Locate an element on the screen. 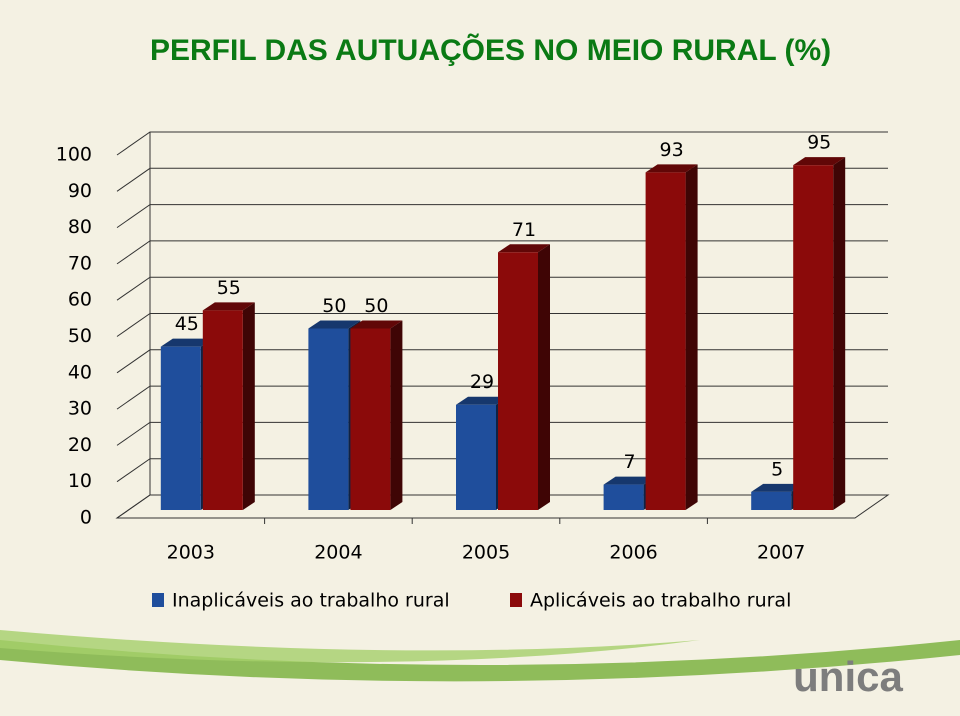 The height and width of the screenshot is (716, 960). y-tick-label: 50 is located at coordinates (80, 336).